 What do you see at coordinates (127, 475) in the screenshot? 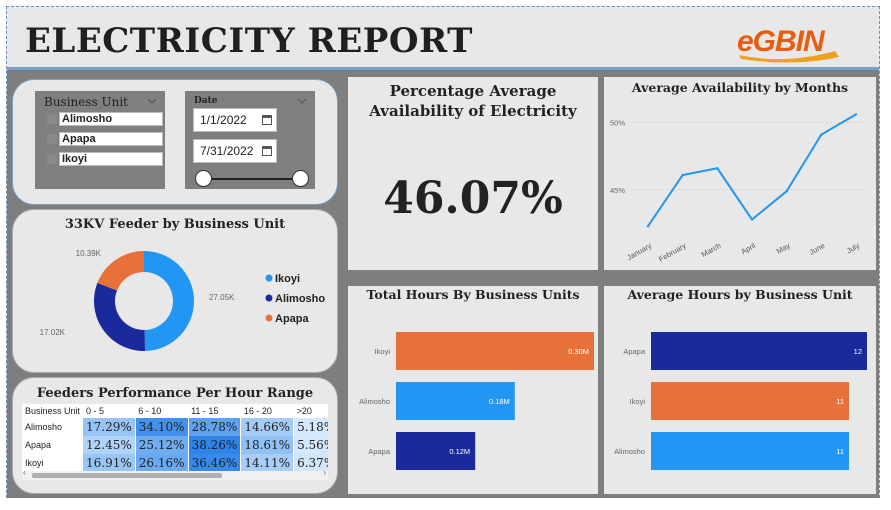
I see `scrollbar-thumb` at bounding box center [127, 475].